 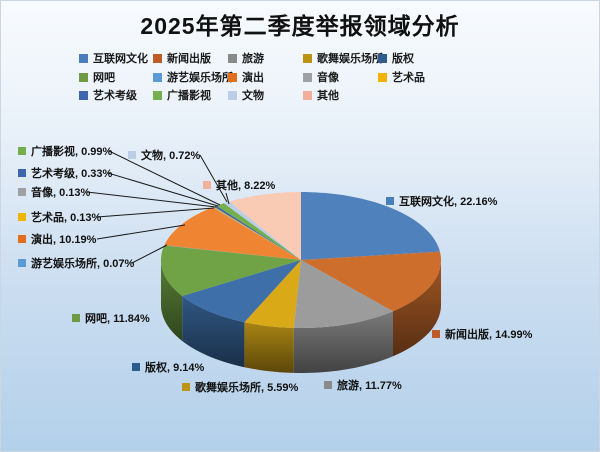 What do you see at coordinates (269, 347) in the screenshot?
I see `slice-side-song-dance-venues` at bounding box center [269, 347].